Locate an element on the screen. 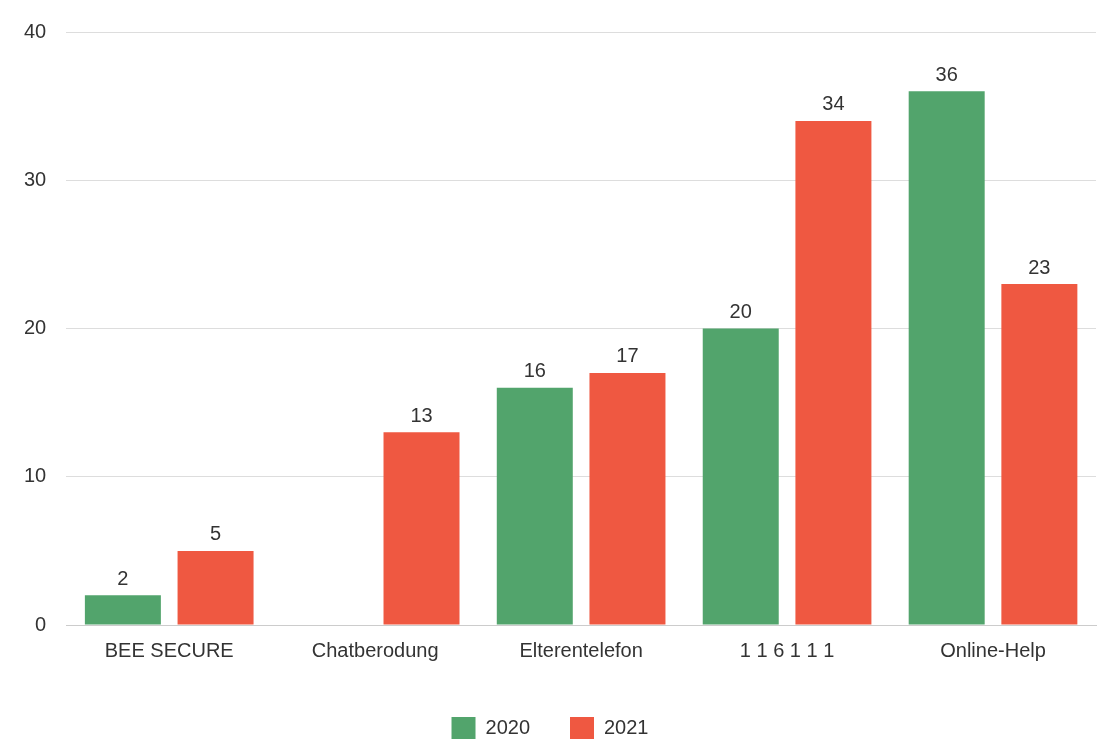 This screenshot has width=1102, height=749. x-tick-label: 1 1 6 1 1 1 is located at coordinates (787, 649).